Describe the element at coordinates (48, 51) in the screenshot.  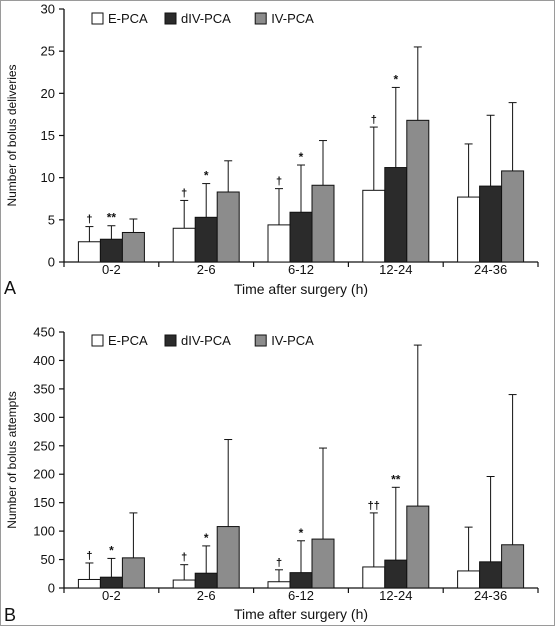
I see `y-tick-label: 25` at that location.